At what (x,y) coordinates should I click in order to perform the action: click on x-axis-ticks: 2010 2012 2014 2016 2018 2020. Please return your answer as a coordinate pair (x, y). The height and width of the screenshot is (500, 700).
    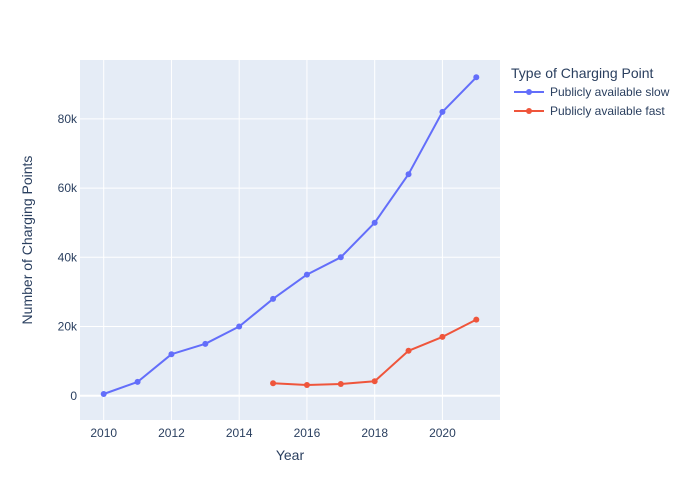
    Looking at the image, I should click on (273, 433).